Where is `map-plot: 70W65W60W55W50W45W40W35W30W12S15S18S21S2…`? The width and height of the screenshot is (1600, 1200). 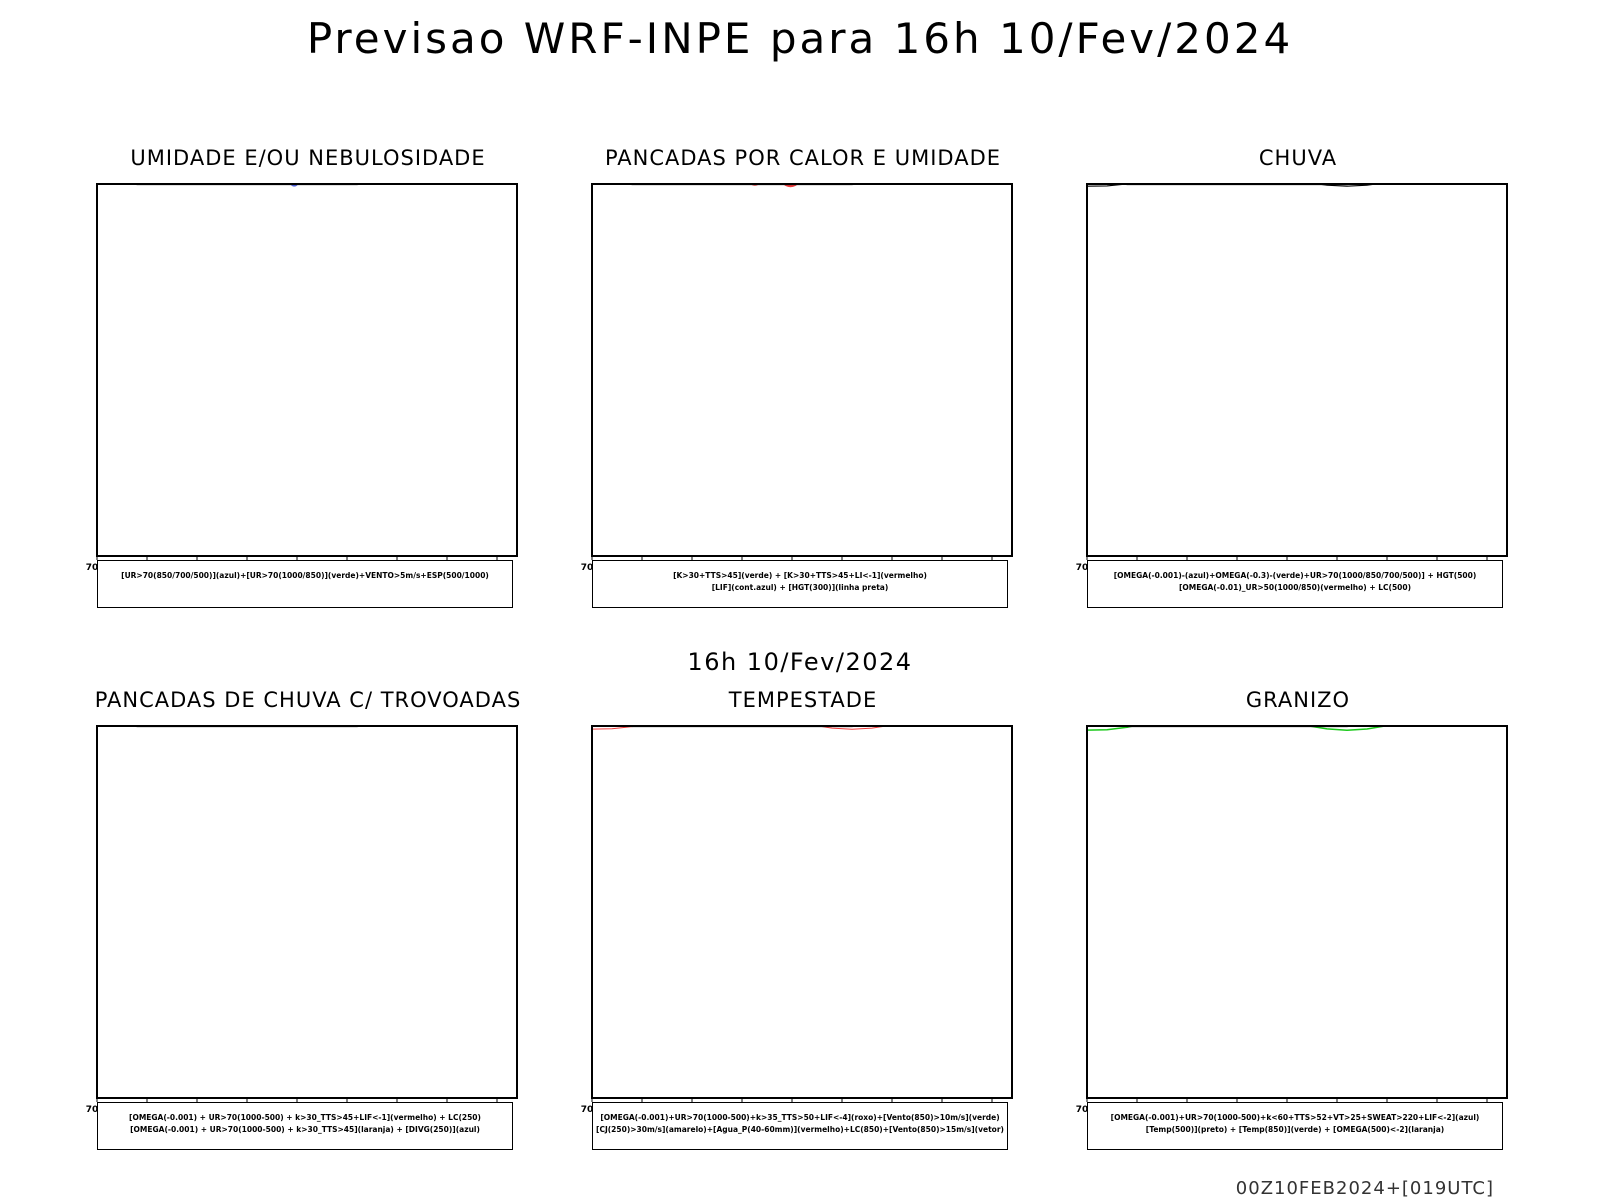 map-plot: 70W65W60W55W50W45W40W35W30W12S15S18S21S2… is located at coordinates (302, 915).